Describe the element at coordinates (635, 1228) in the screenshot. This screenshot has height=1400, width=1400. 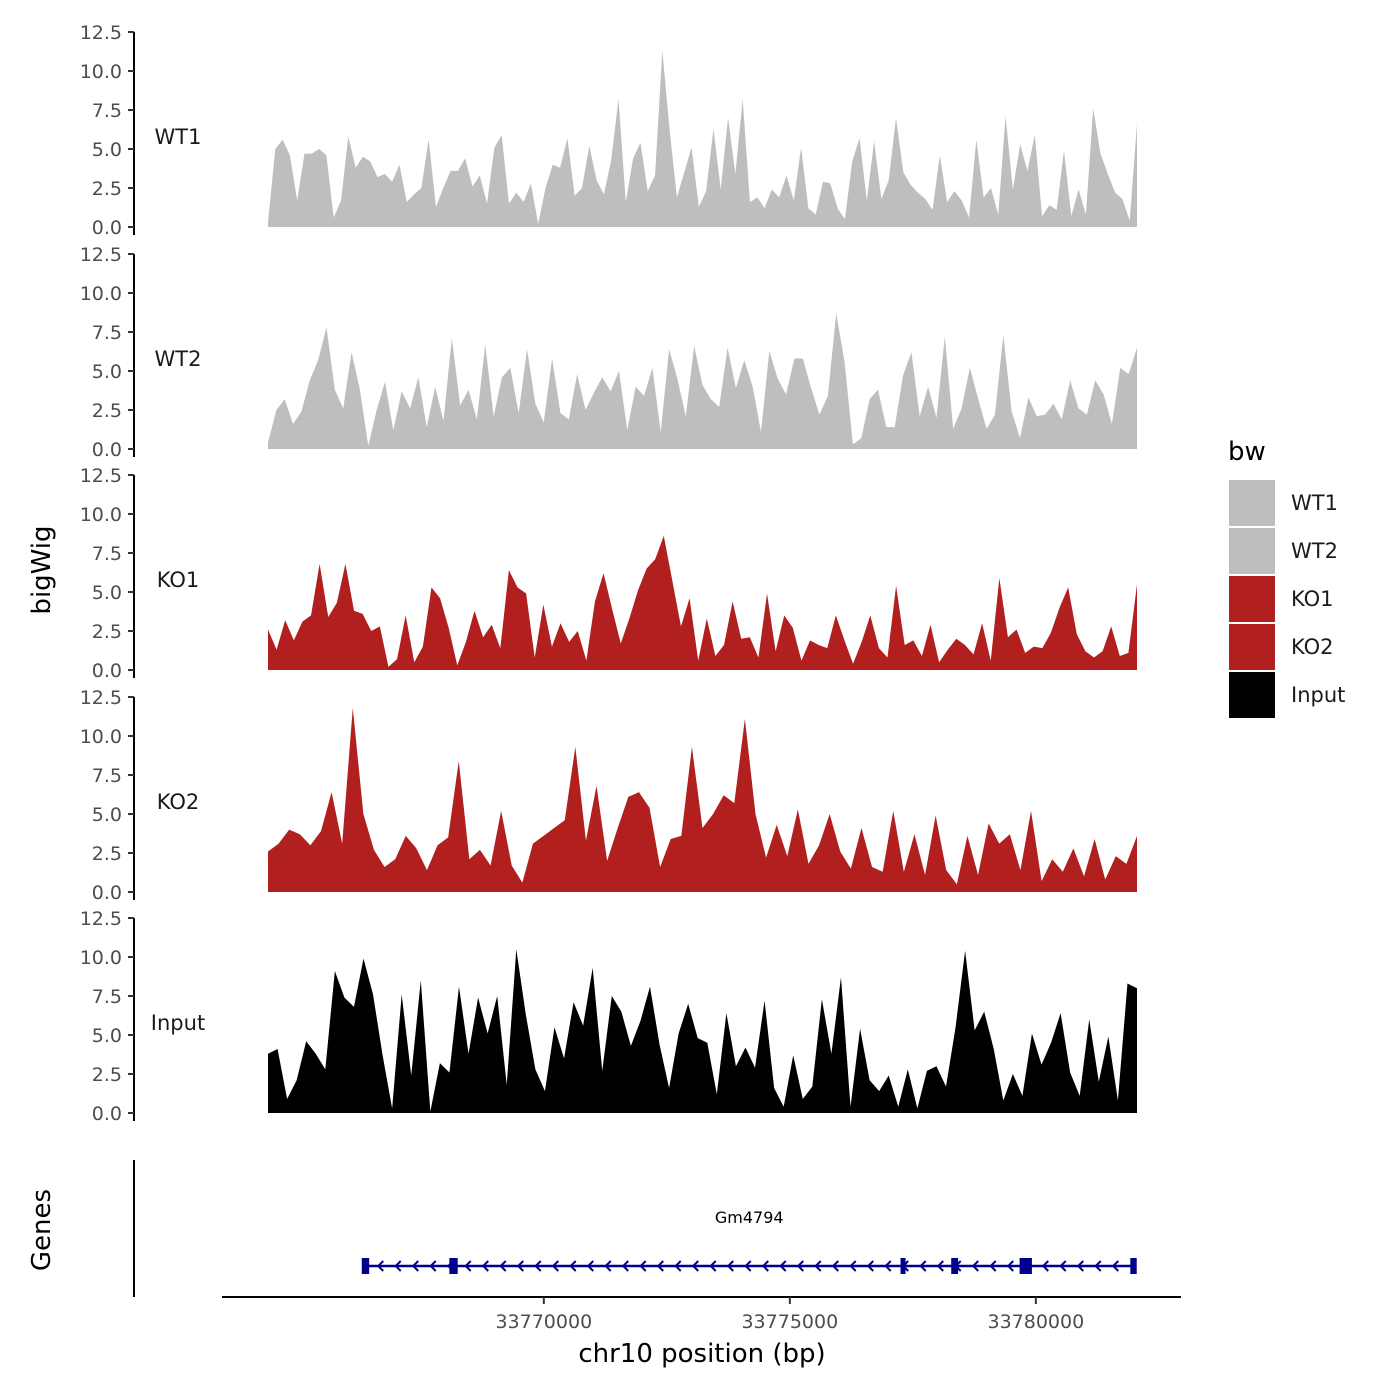
I see `genes-panel: Gm4794` at that location.